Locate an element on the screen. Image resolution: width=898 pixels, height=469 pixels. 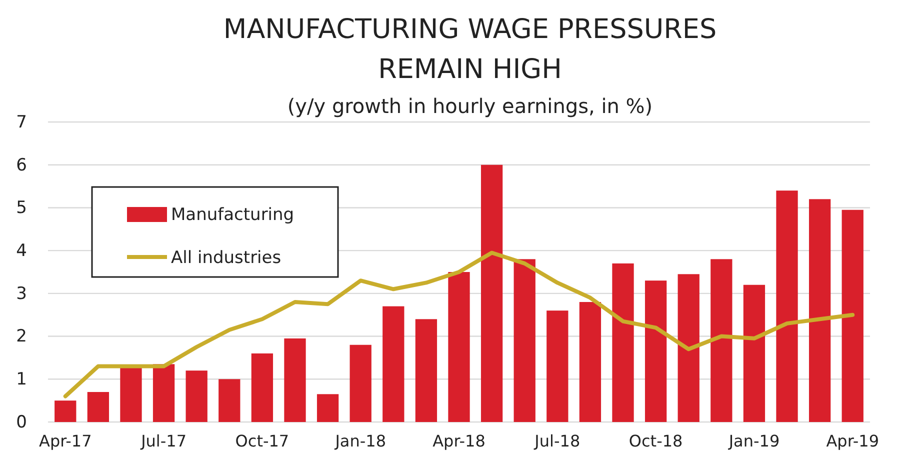
chart-title: MANUFACTURING WAGE PRESSURES REMAIN HIGH is located at coordinates (470, 49).